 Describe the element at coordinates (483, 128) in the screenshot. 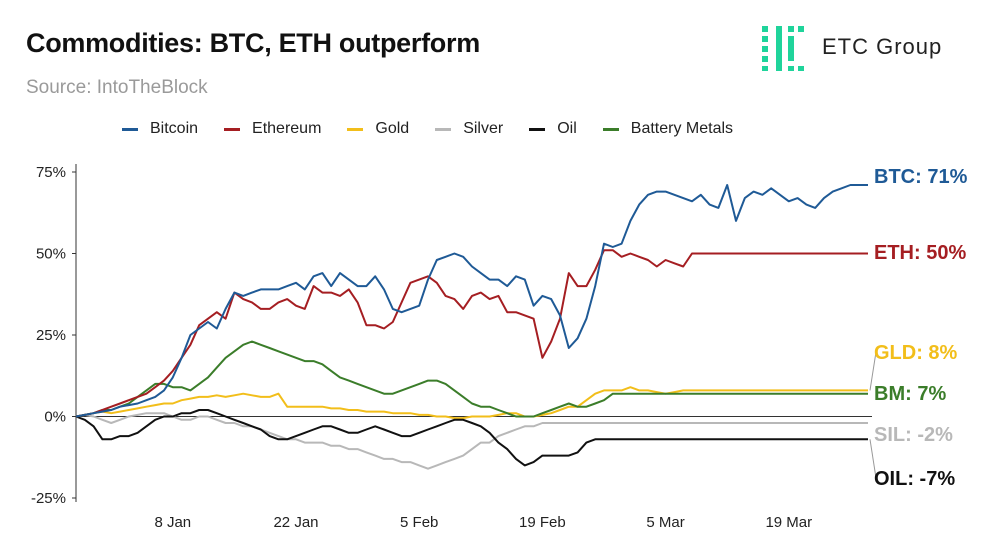

I see `legend-label-silver: Silver` at that location.